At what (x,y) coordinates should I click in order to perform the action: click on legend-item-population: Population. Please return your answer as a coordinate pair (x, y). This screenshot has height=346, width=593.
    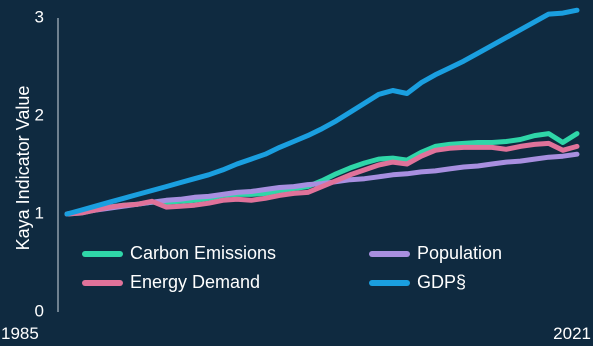
    Looking at the image, I should click on (435, 253).